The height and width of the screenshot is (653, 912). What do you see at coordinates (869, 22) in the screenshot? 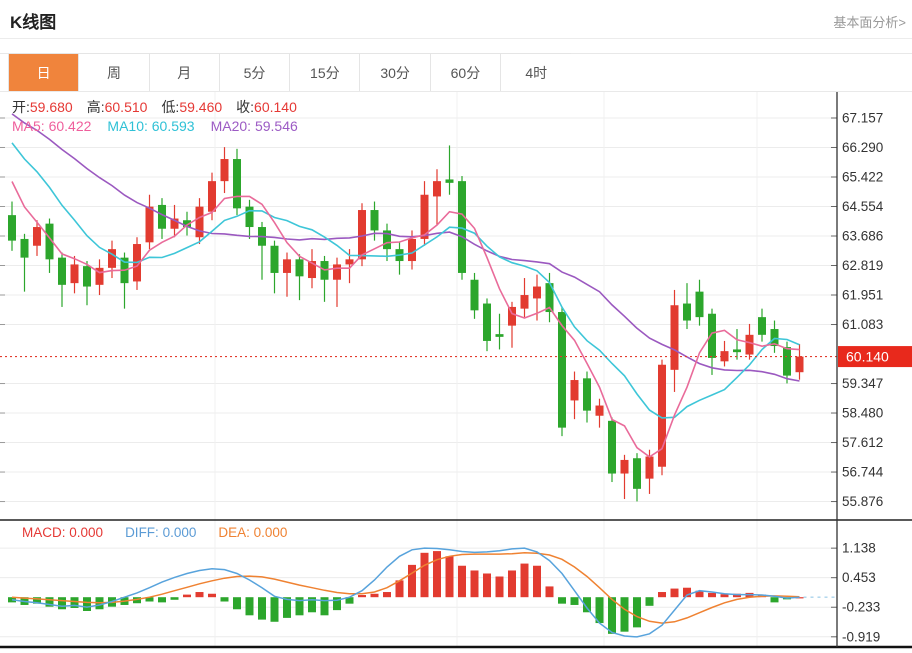
I see `fundamental-analysis-link: 基本面分析>` at bounding box center [869, 22].